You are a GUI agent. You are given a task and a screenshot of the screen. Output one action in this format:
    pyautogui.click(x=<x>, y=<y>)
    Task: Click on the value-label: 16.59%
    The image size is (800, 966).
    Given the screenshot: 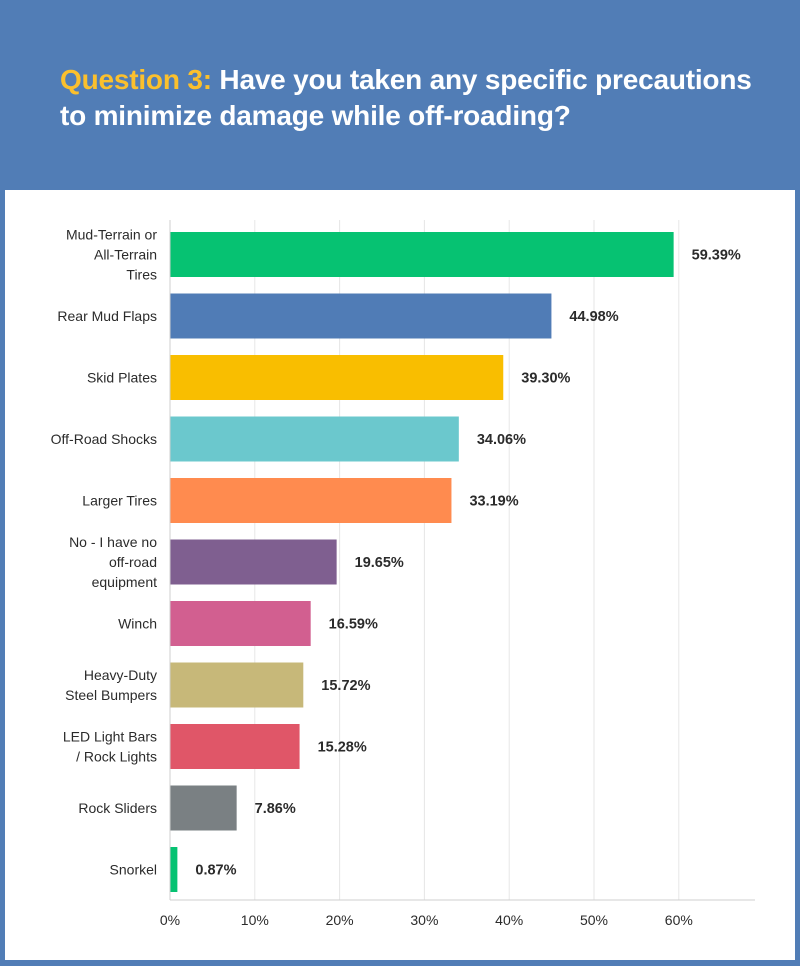 What is the action you would take?
    pyautogui.click(x=353, y=625)
    